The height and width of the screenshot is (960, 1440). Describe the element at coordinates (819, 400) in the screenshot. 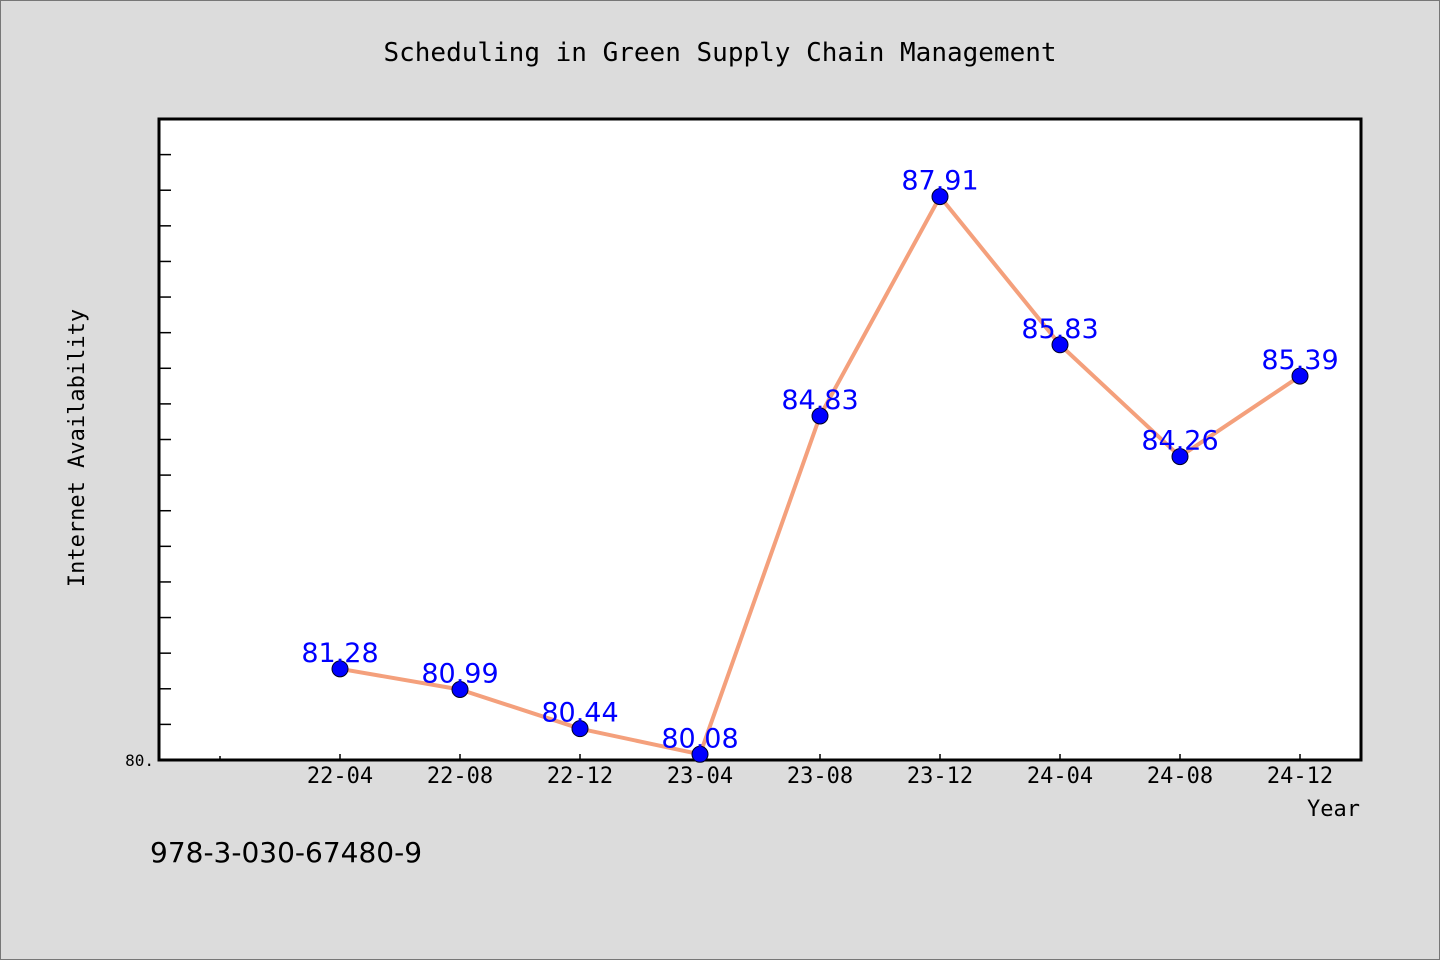

I see `data-label: 84.83` at that location.